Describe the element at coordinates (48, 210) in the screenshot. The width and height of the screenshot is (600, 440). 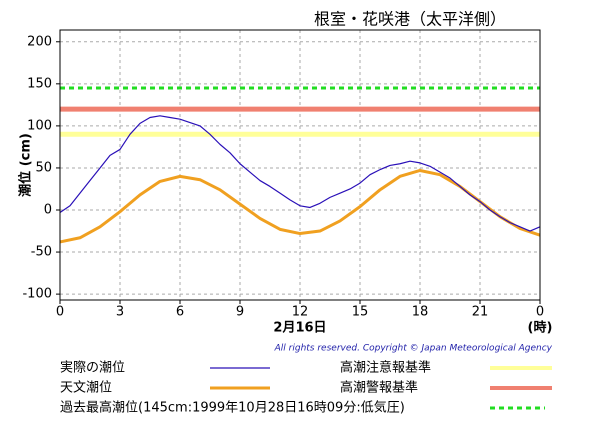
I see `y-tick-label: 0` at that location.